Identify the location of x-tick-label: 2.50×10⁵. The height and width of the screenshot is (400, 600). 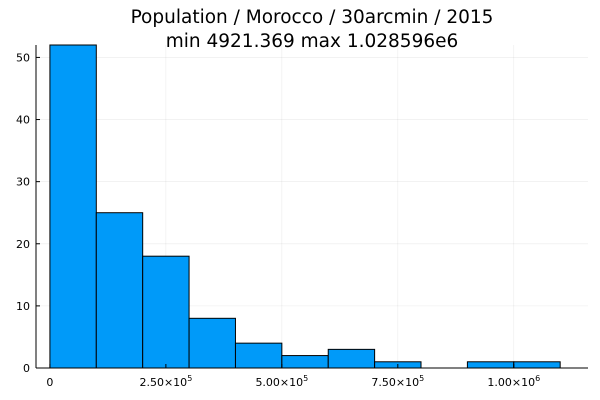
(165, 381).